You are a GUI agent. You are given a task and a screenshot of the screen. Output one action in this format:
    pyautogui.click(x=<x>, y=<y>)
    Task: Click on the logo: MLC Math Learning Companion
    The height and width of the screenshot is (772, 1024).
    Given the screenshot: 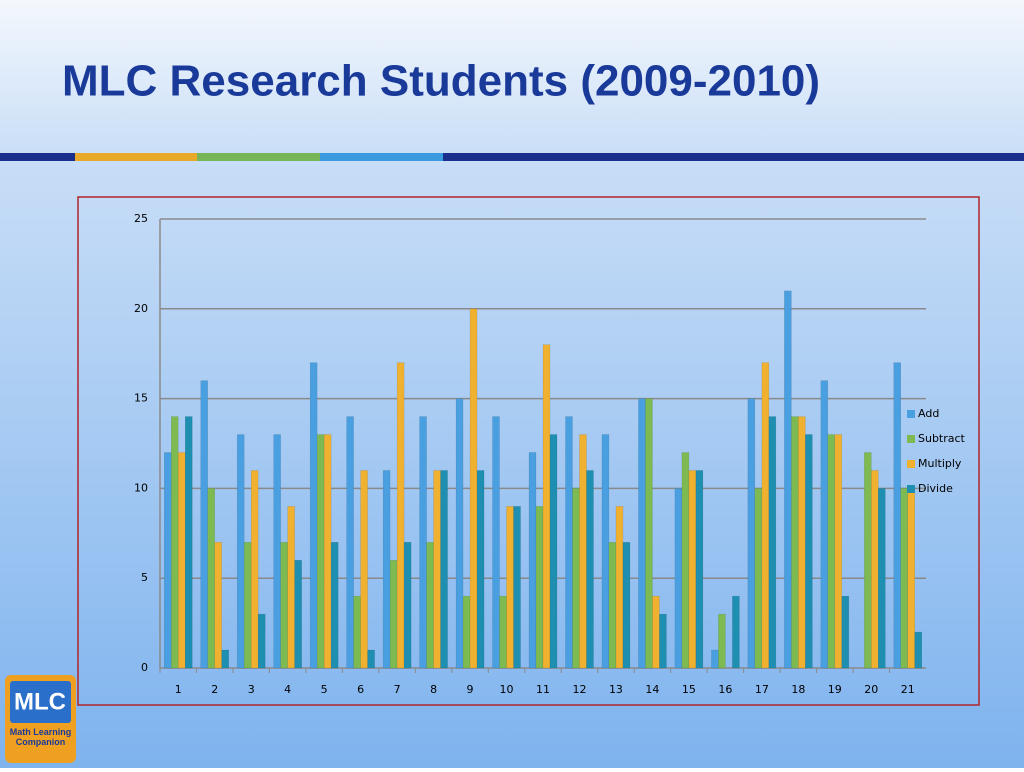 What is the action you would take?
    pyautogui.click(x=40, y=719)
    